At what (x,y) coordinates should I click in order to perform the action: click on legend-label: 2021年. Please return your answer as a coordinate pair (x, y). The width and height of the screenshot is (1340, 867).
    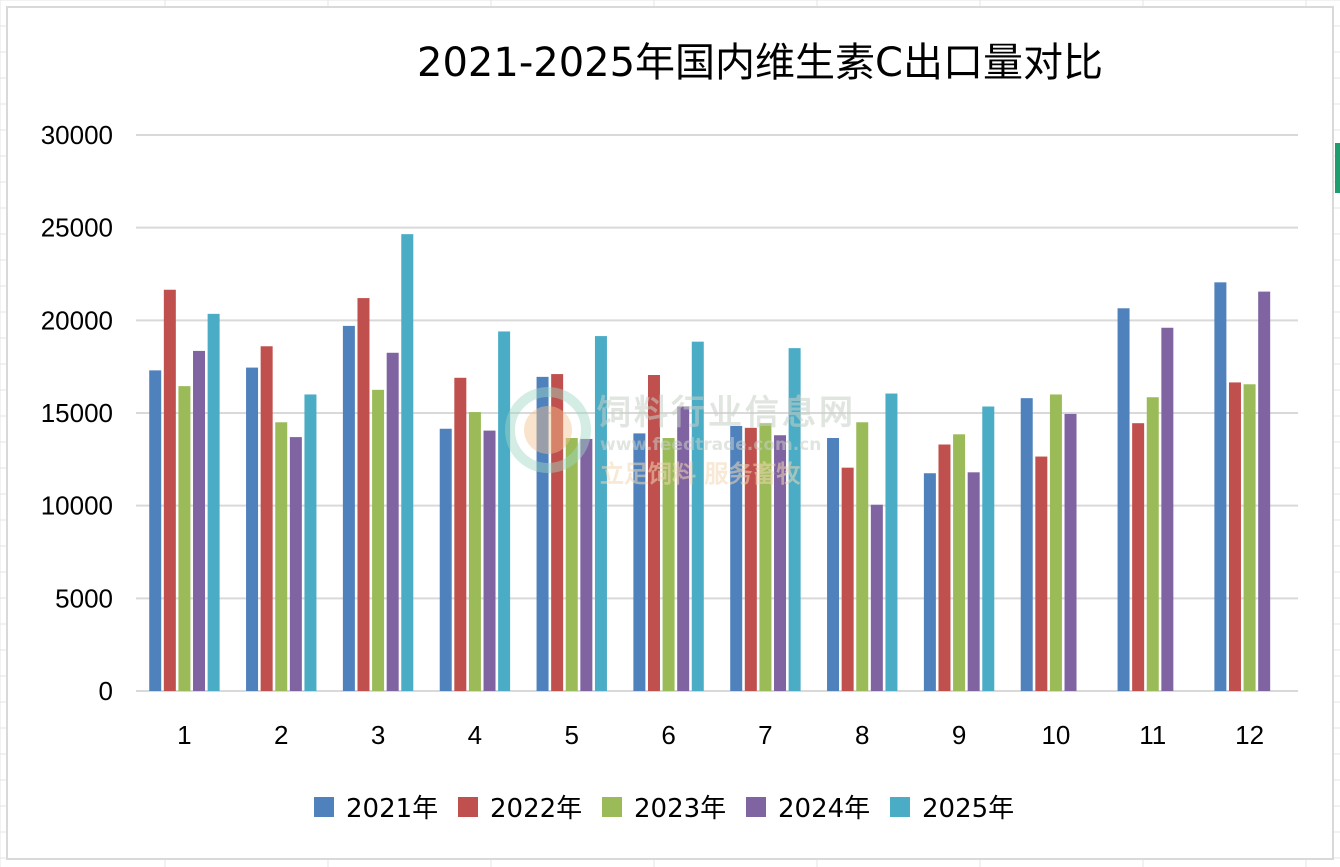
    Looking at the image, I should click on (392, 809).